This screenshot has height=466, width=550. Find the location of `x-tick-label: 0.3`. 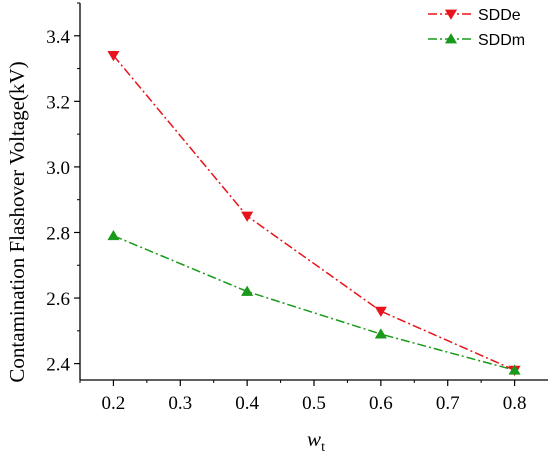

x-tick-label: 0.3 is located at coordinates (180, 403).